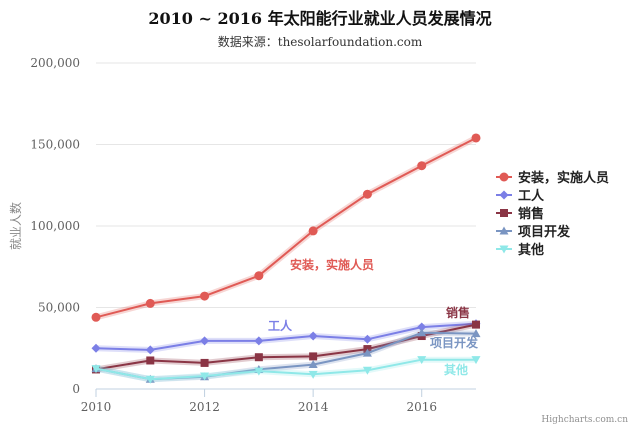 Image resolution: width=640 pixels, height=427 pixels. I want to click on series-label: 安装，实施人员, so click(332, 264).